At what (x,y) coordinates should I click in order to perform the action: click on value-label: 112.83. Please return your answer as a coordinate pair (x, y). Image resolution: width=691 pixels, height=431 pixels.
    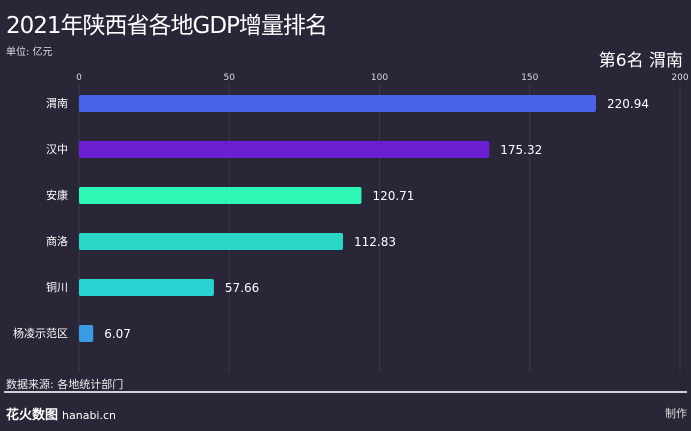
    Looking at the image, I should click on (375, 242).